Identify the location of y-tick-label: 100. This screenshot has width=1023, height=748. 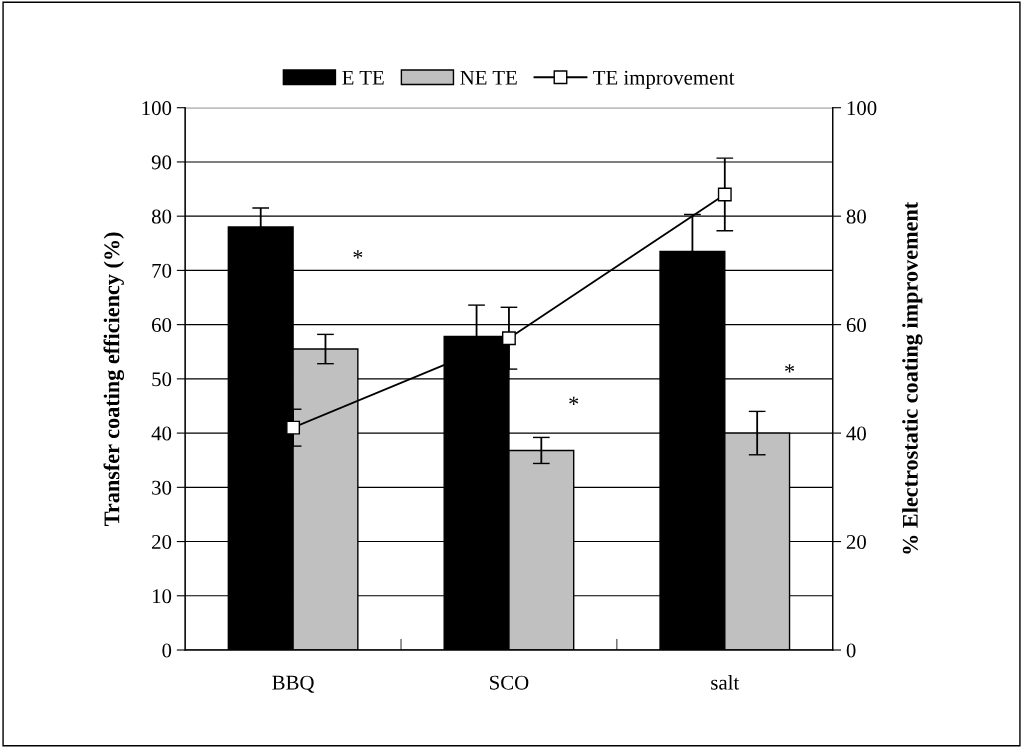
(157, 108).